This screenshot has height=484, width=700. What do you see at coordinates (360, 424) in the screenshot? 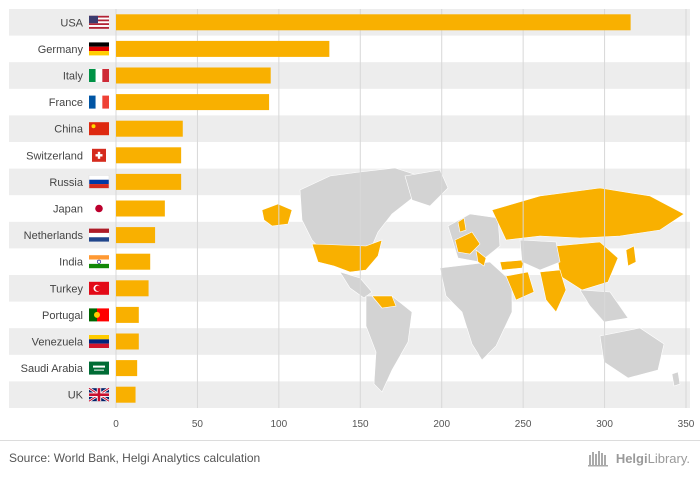
I see `x-tick-label: 150` at bounding box center [360, 424].